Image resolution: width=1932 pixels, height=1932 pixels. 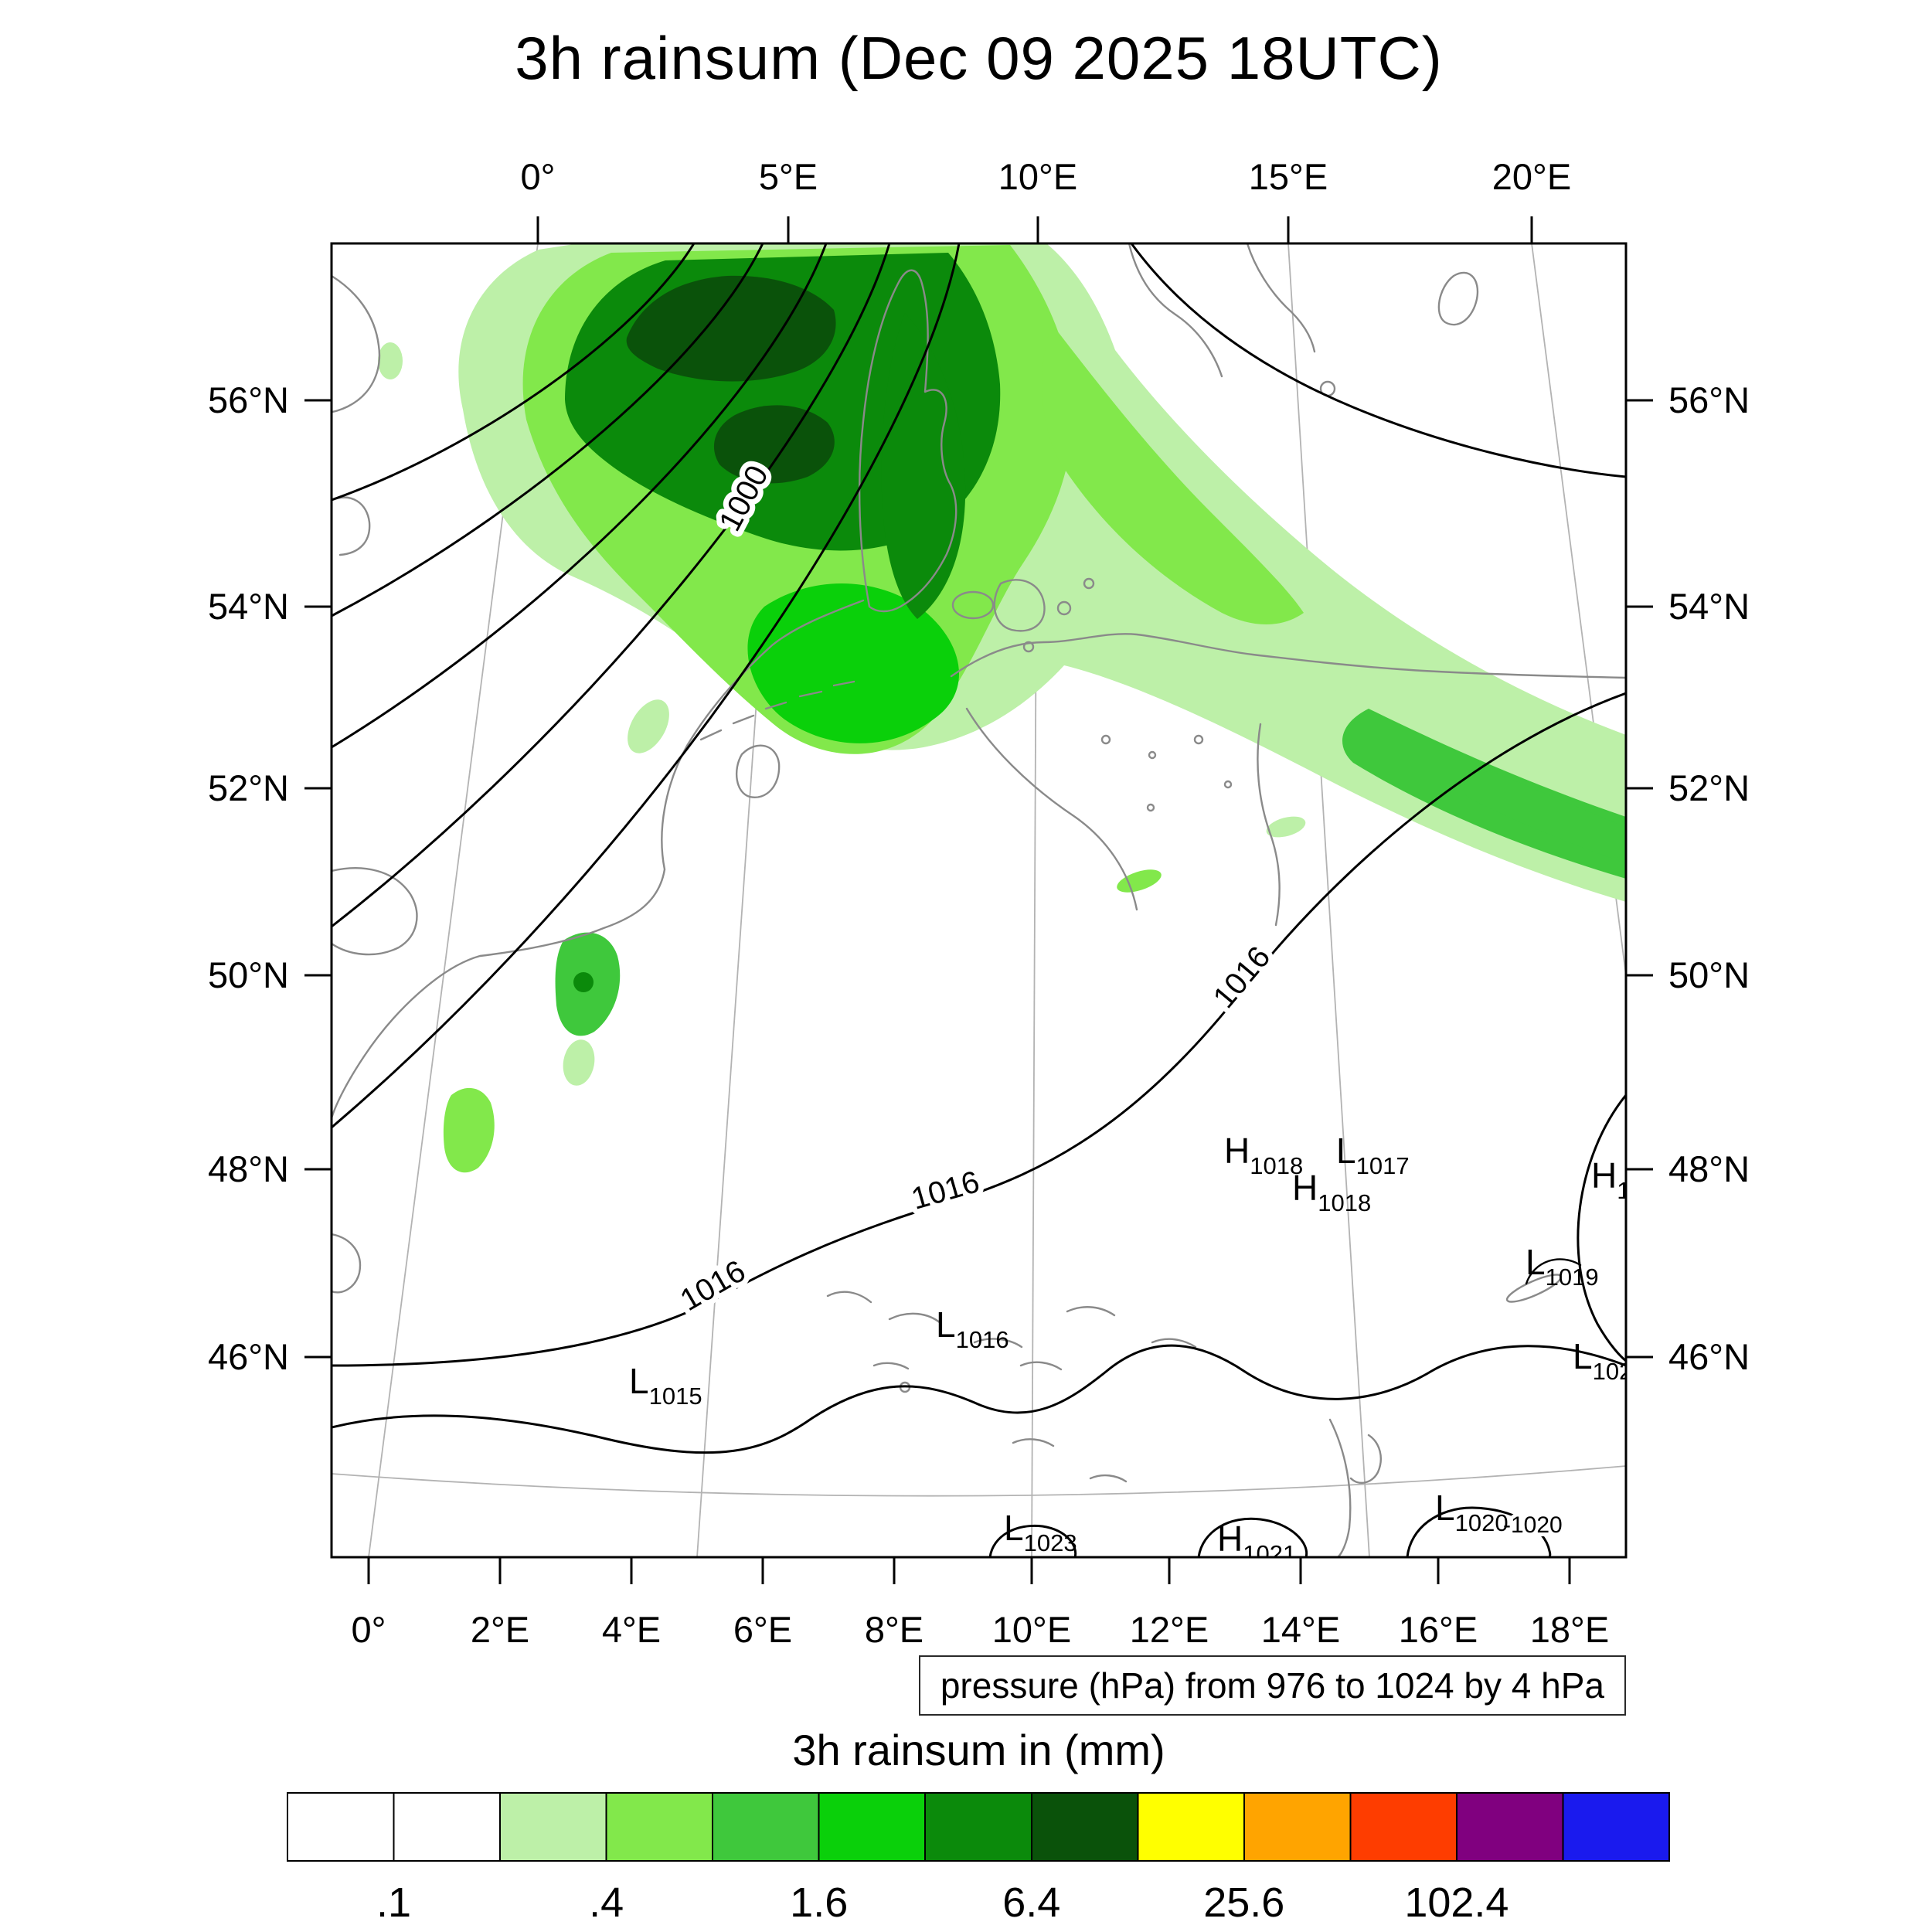 I want to click on colorbar-tick-label: .1, so click(x=394, y=1902).